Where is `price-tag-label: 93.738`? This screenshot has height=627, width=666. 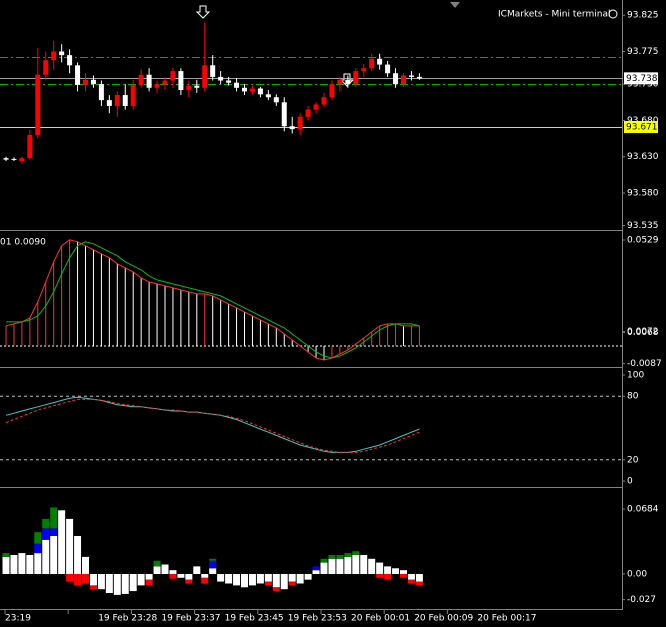 price-tag-label: 93.738 is located at coordinates (642, 79).